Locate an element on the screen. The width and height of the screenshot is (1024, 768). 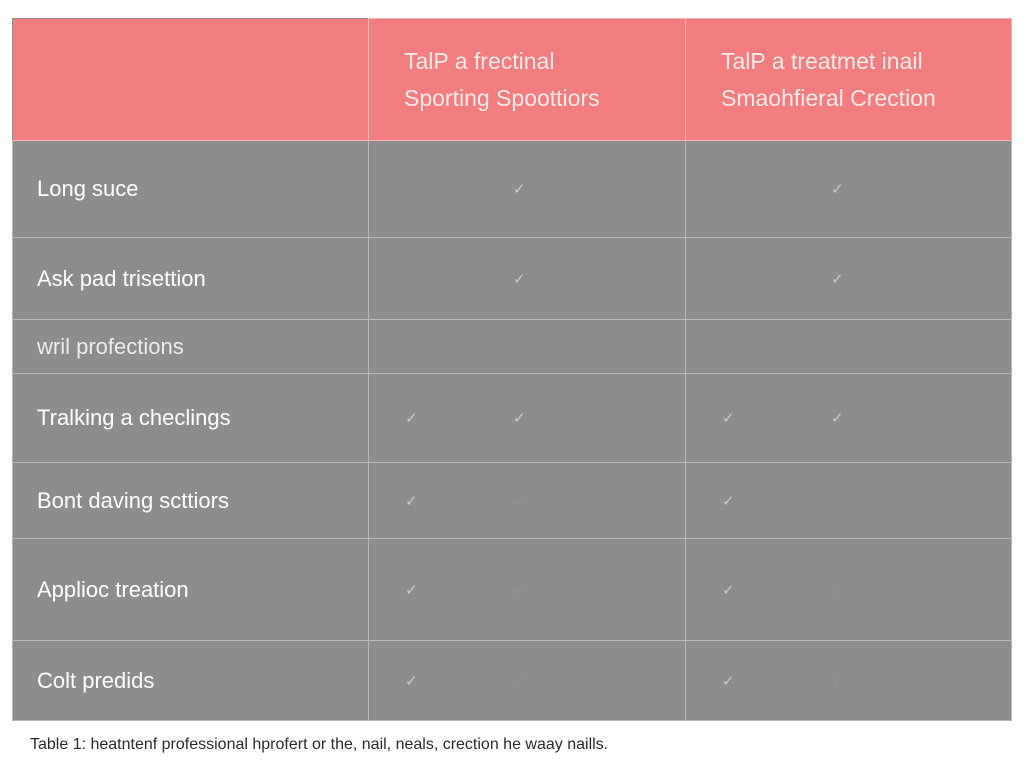
table-row: Bont daving scttiors ✓ ✓ ✓ is located at coordinates (512, 500).